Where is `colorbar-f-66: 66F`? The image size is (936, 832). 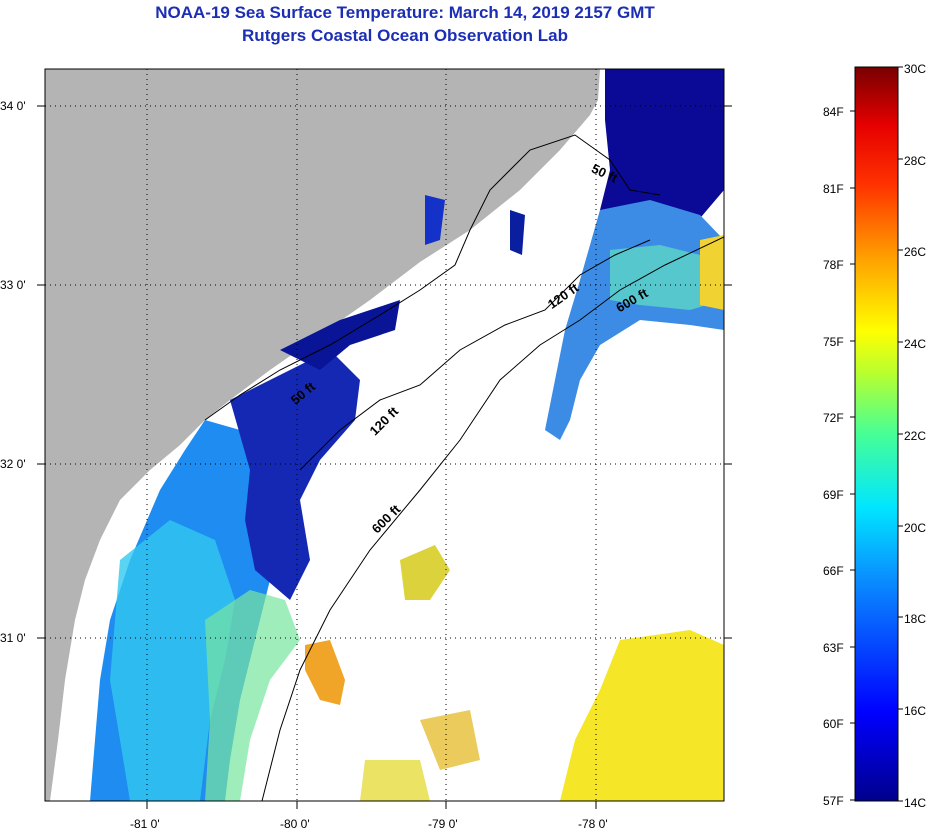
colorbar-f-66: 66F is located at coordinates (833, 571).